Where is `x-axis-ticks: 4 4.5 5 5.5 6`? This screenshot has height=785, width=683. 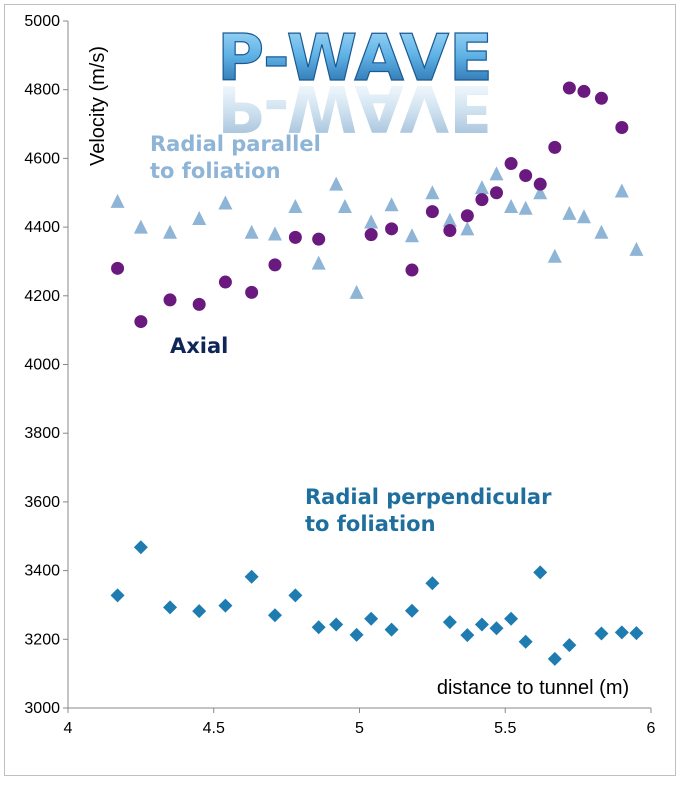 x-axis-ticks: 4 4.5 5 5.5 6 is located at coordinates (360, 722).